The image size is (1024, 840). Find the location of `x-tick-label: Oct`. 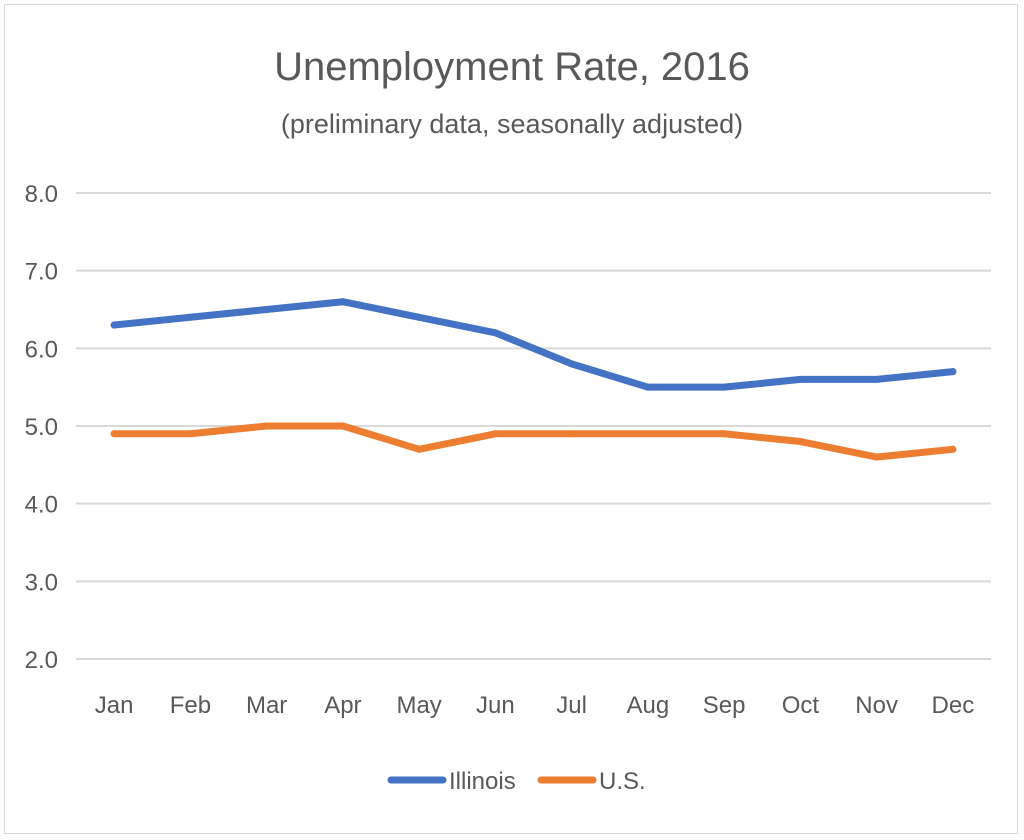

x-tick-label: Oct is located at coordinates (801, 705).